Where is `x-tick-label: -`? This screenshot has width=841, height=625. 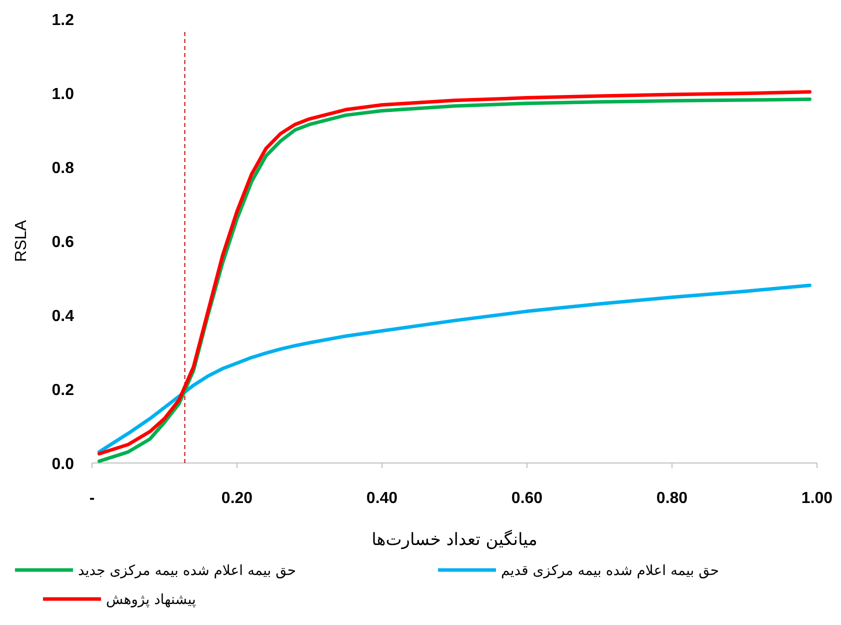 x-tick-label: - is located at coordinates (92, 498).